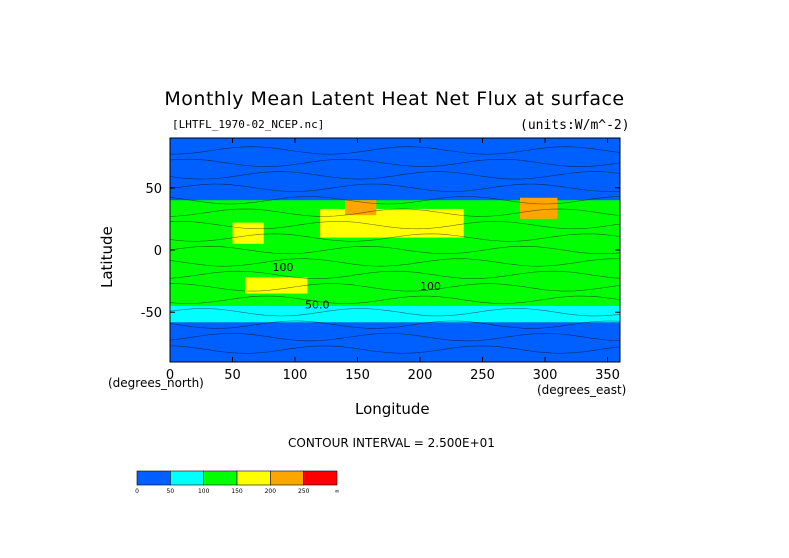 The height and width of the screenshot is (558, 789). I want to click on x-tick-label: 50, so click(232, 375).